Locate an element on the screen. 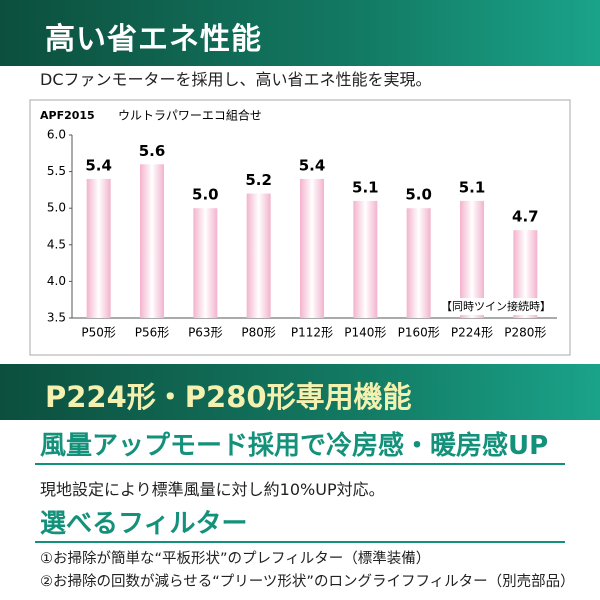  x-tick-label: P50形 is located at coordinates (98, 333).